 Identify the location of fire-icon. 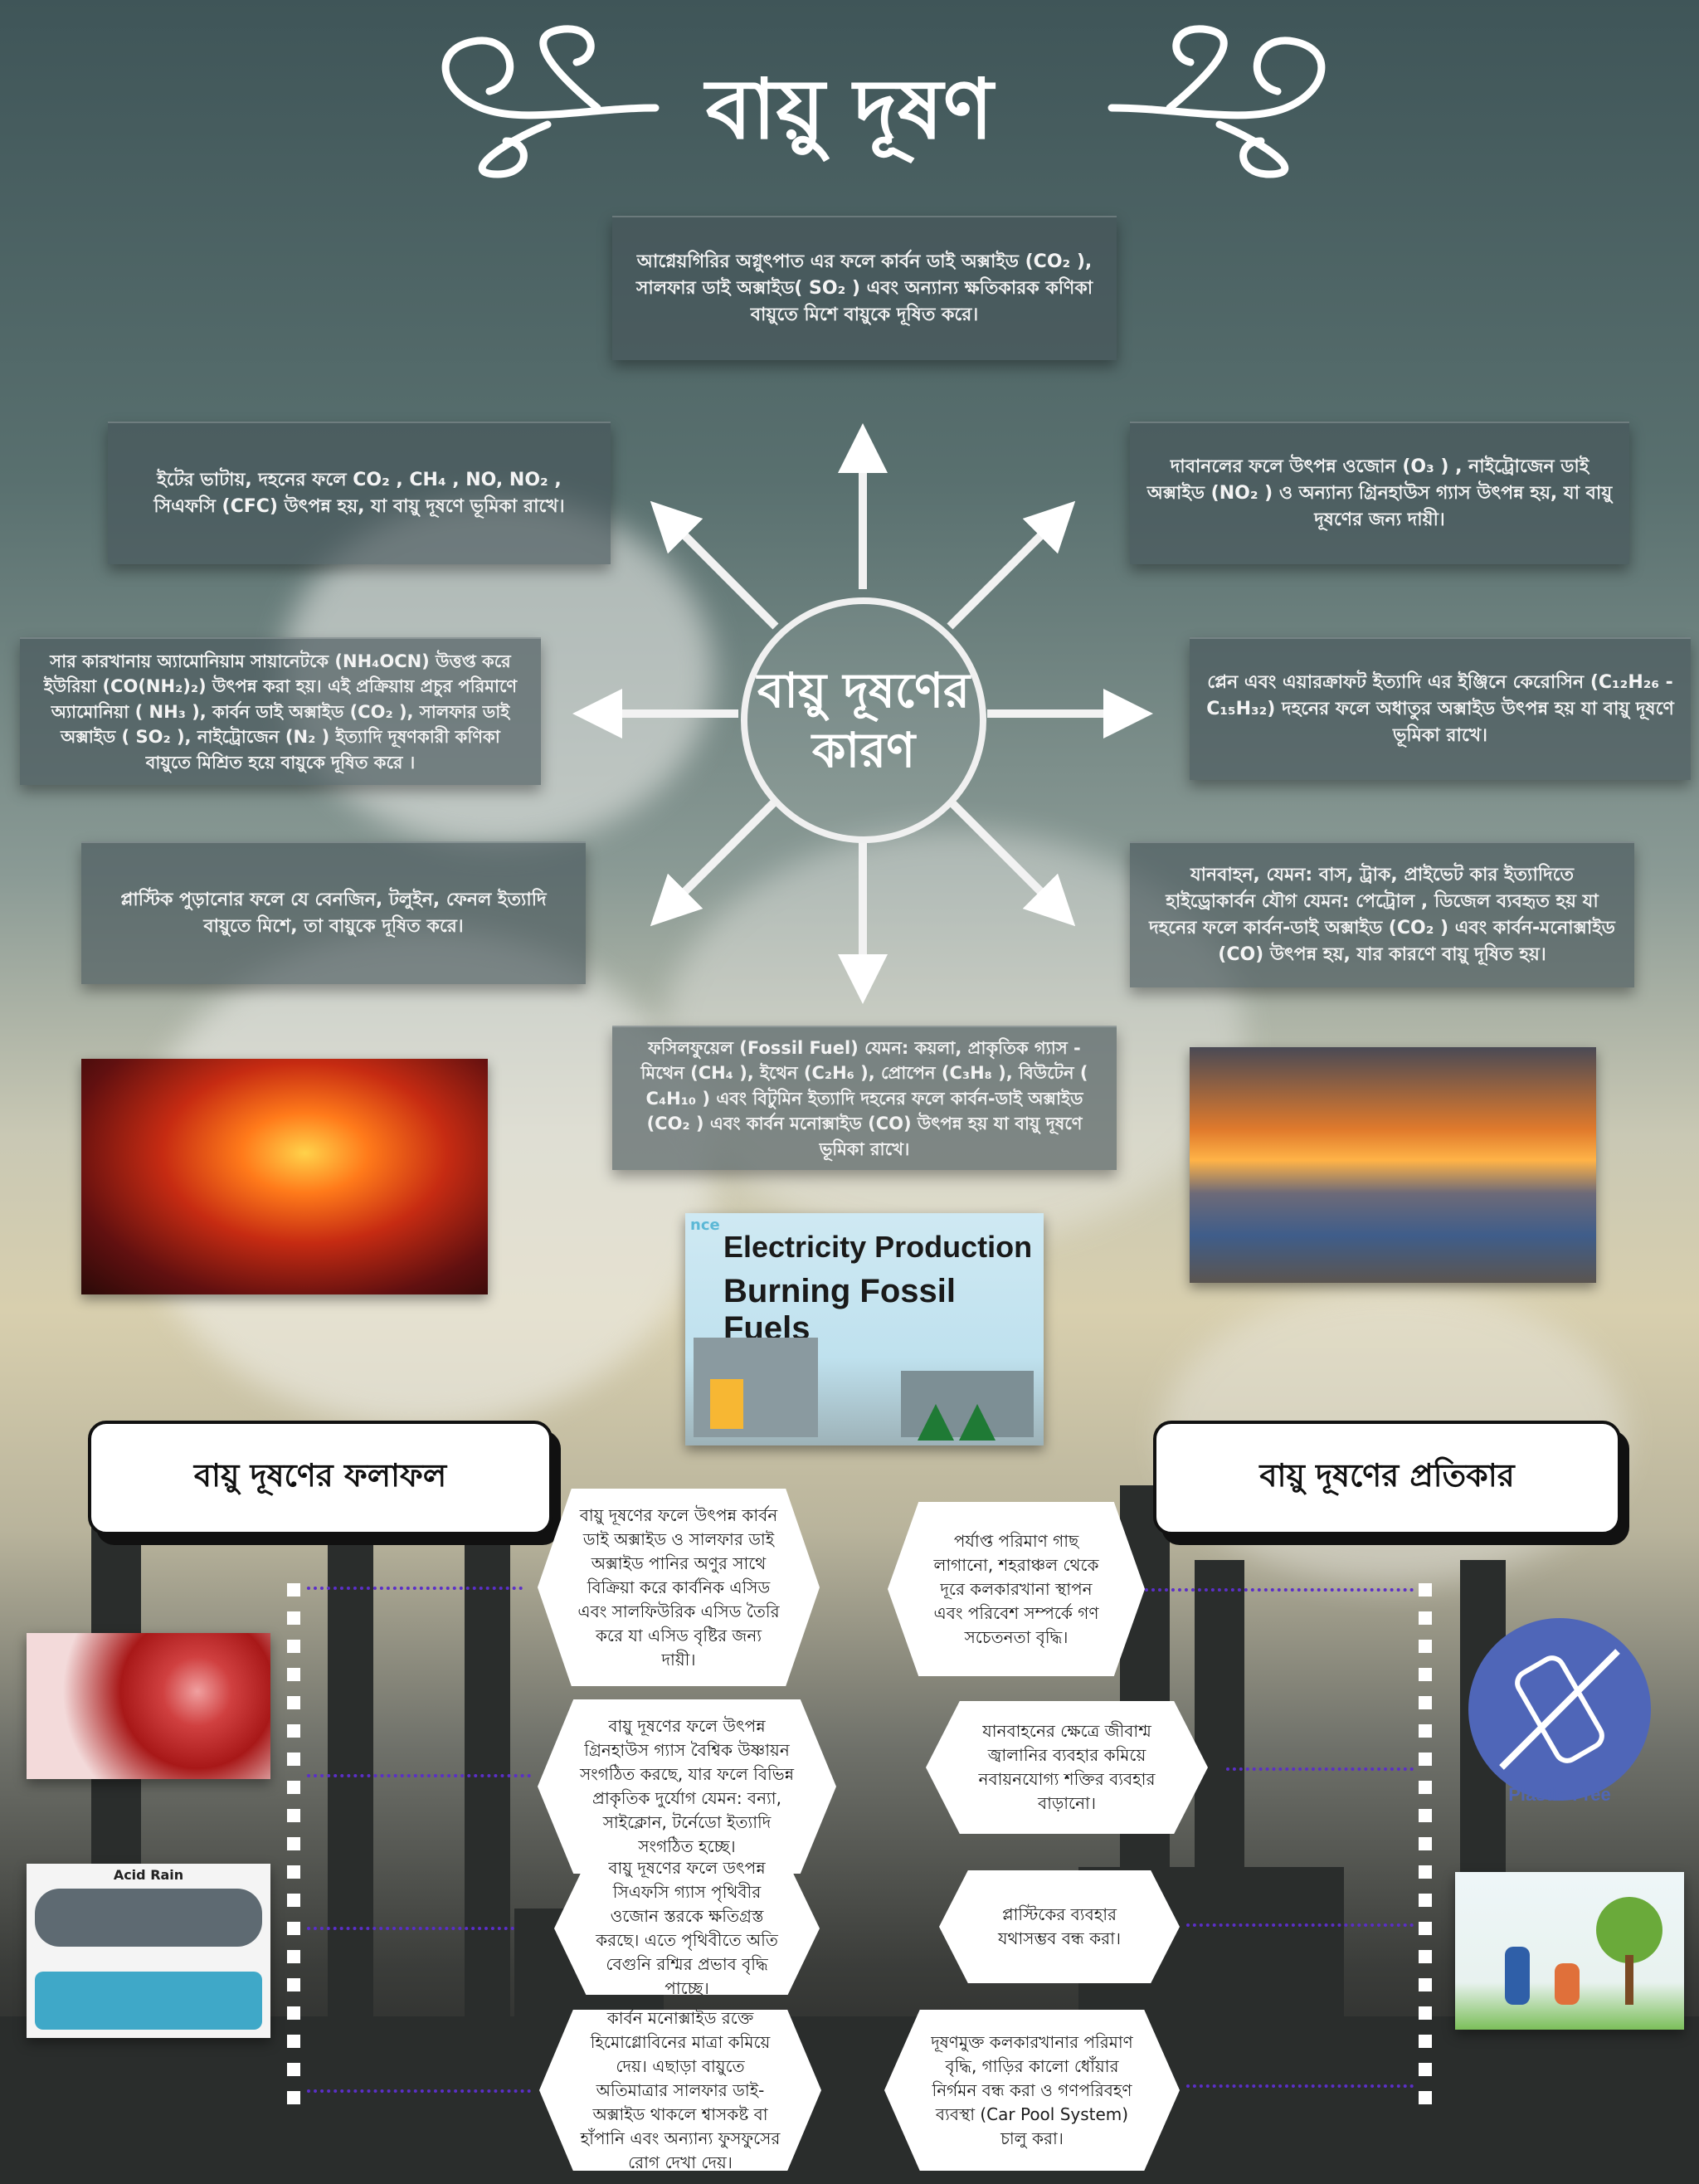
(726, 1404).